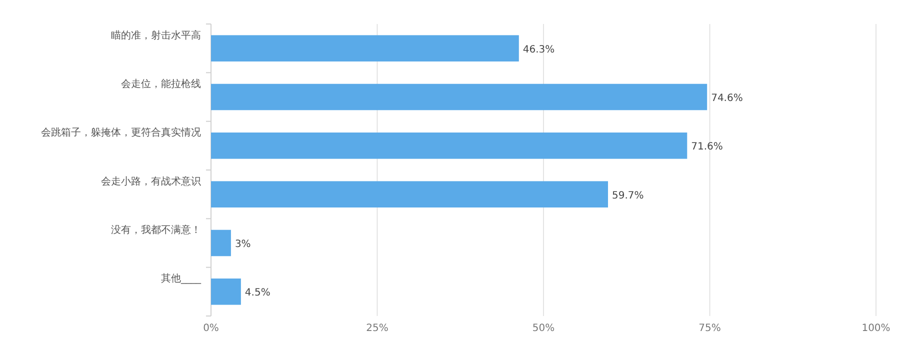  Describe the element at coordinates (543, 328) in the screenshot. I see `x-tick-label: 50%` at that location.